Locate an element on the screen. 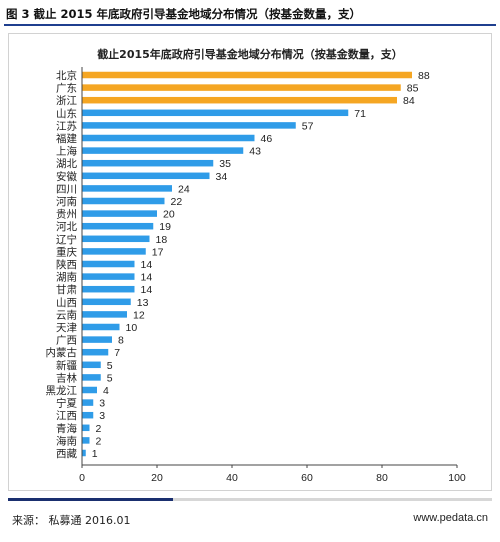  category-label: 山东 is located at coordinates (66, 113).